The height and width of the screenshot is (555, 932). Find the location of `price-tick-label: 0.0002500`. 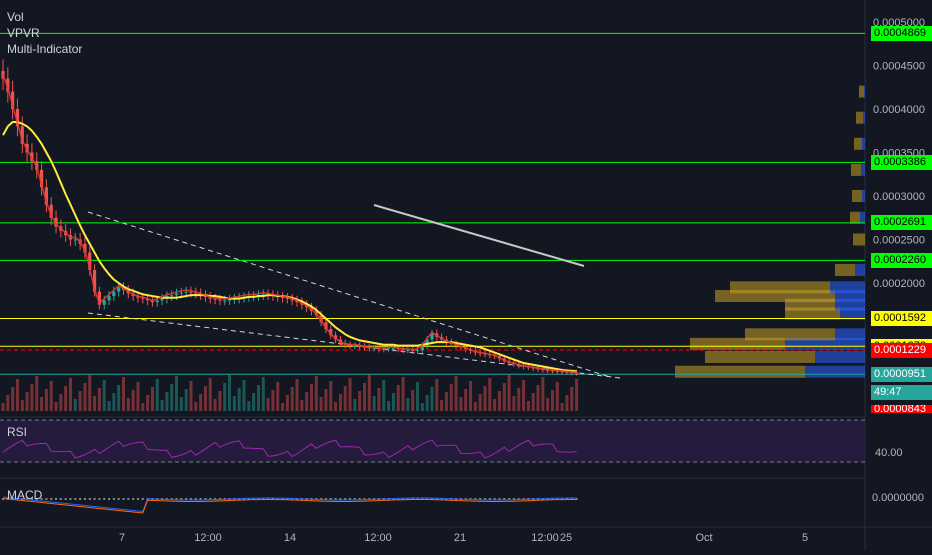

price-tick-label: 0.0002500 is located at coordinates (899, 241).